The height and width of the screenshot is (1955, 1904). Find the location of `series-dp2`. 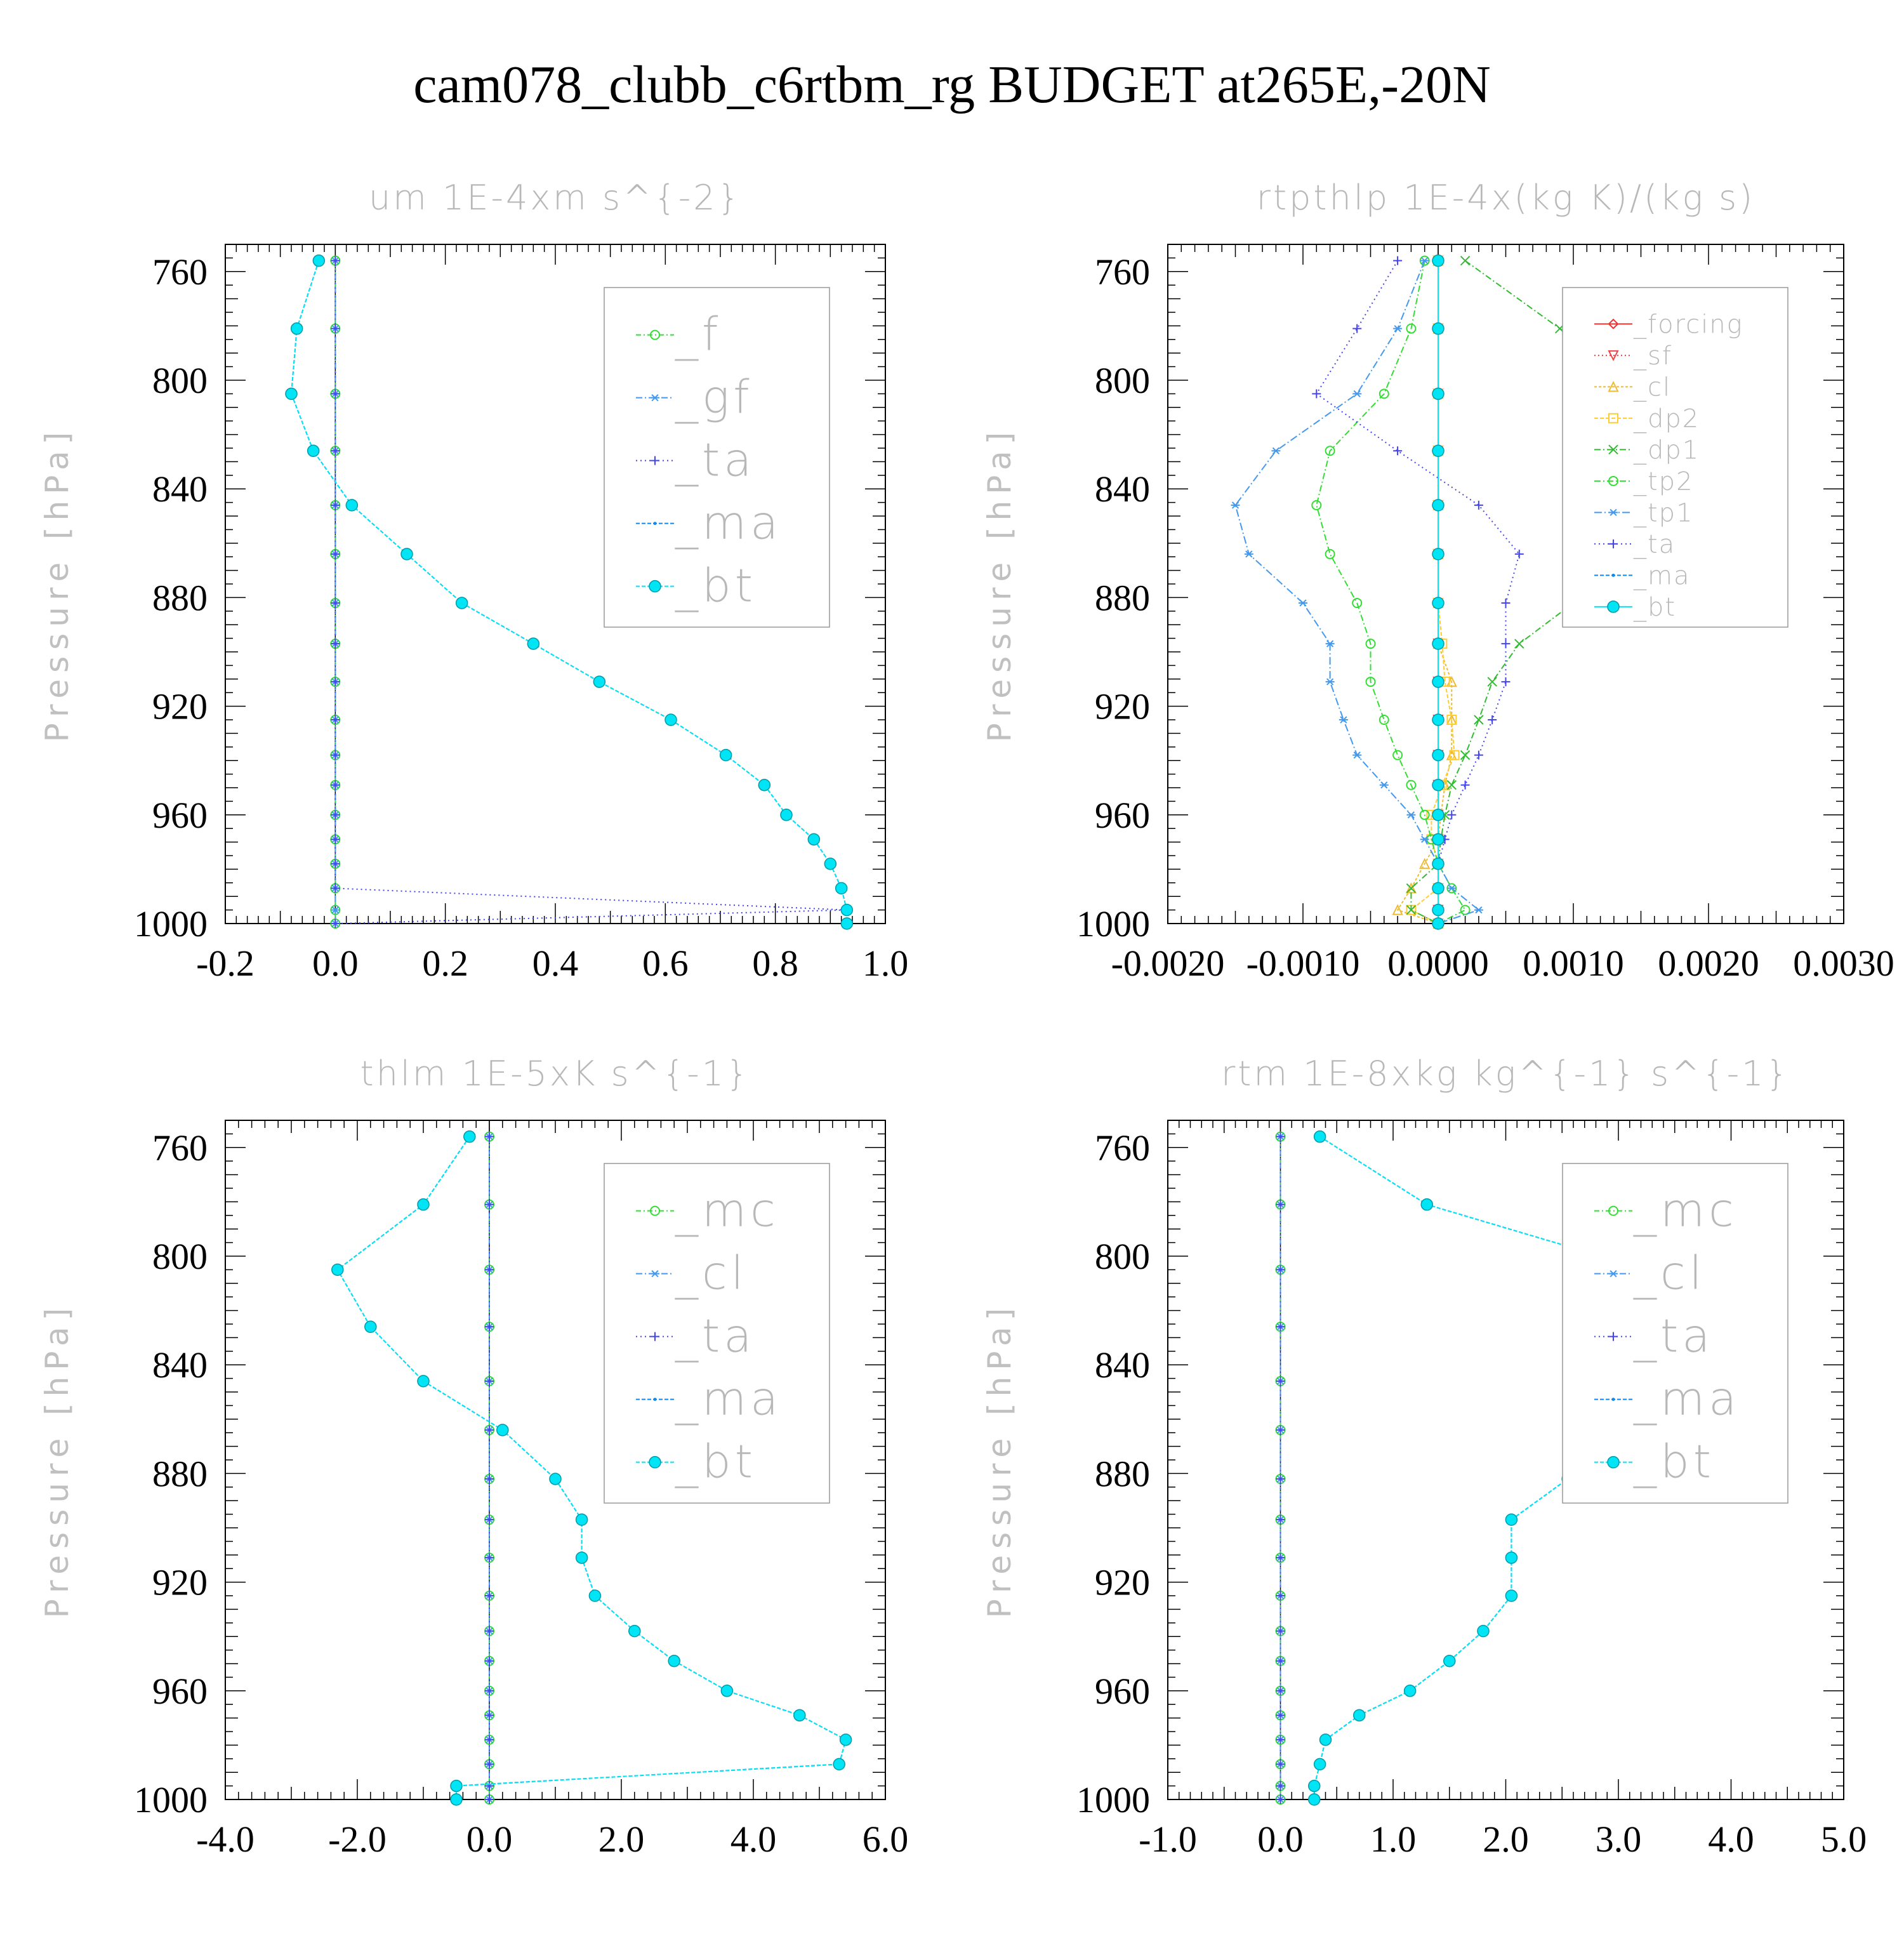

series-dp2 is located at coordinates (1433, 592).